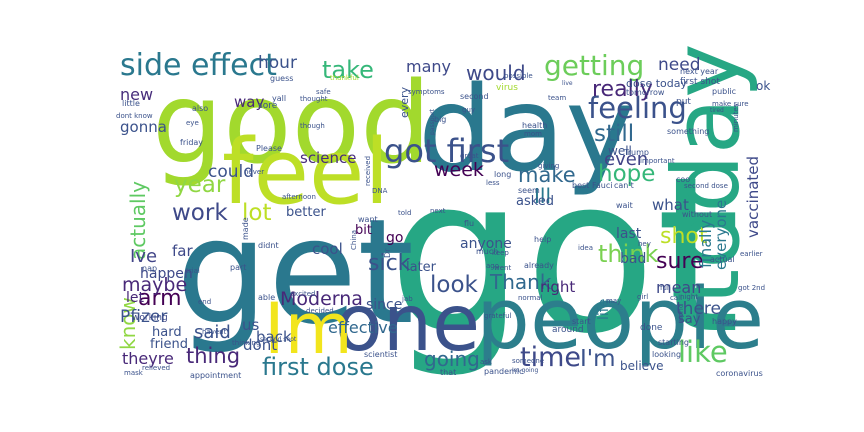 This screenshot has width=864, height=432. Describe the element at coordinates (149, 268) in the screenshot. I see `word-nap: nap` at that location.